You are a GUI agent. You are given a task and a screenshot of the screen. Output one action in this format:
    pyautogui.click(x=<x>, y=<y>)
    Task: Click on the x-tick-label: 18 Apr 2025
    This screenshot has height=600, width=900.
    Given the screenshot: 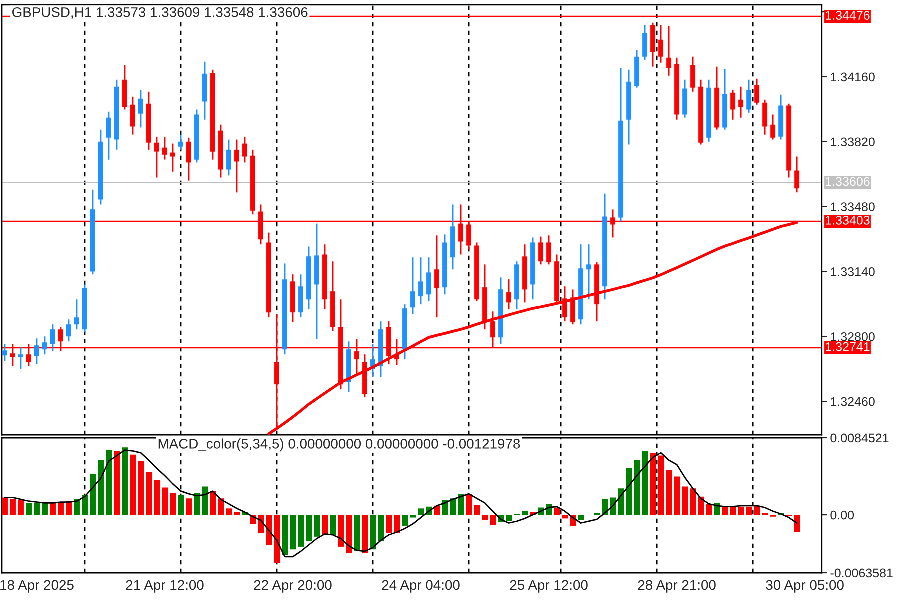 What is the action you would take?
    pyautogui.click(x=37, y=586)
    